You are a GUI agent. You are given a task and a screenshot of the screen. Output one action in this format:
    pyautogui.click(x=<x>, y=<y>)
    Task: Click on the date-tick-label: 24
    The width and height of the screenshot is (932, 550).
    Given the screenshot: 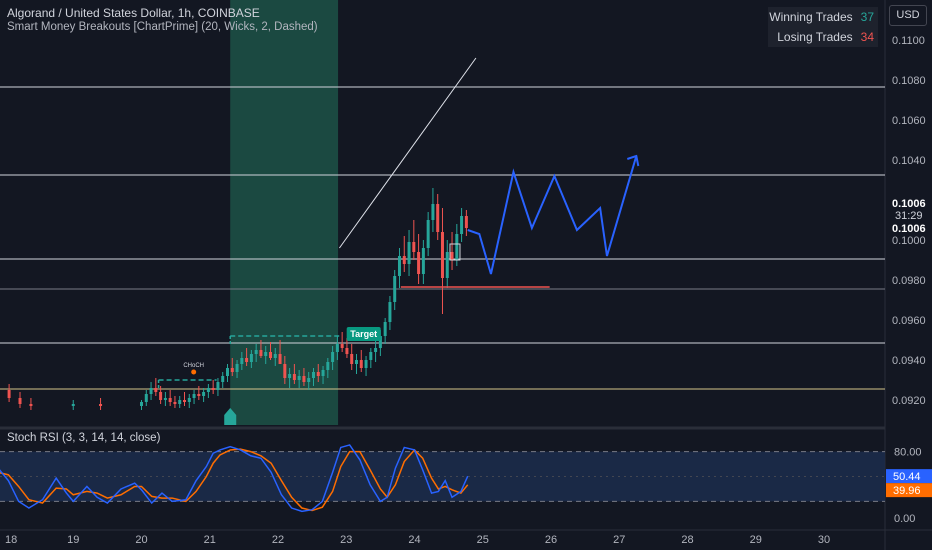 What is the action you would take?
    pyautogui.click(x=414, y=540)
    